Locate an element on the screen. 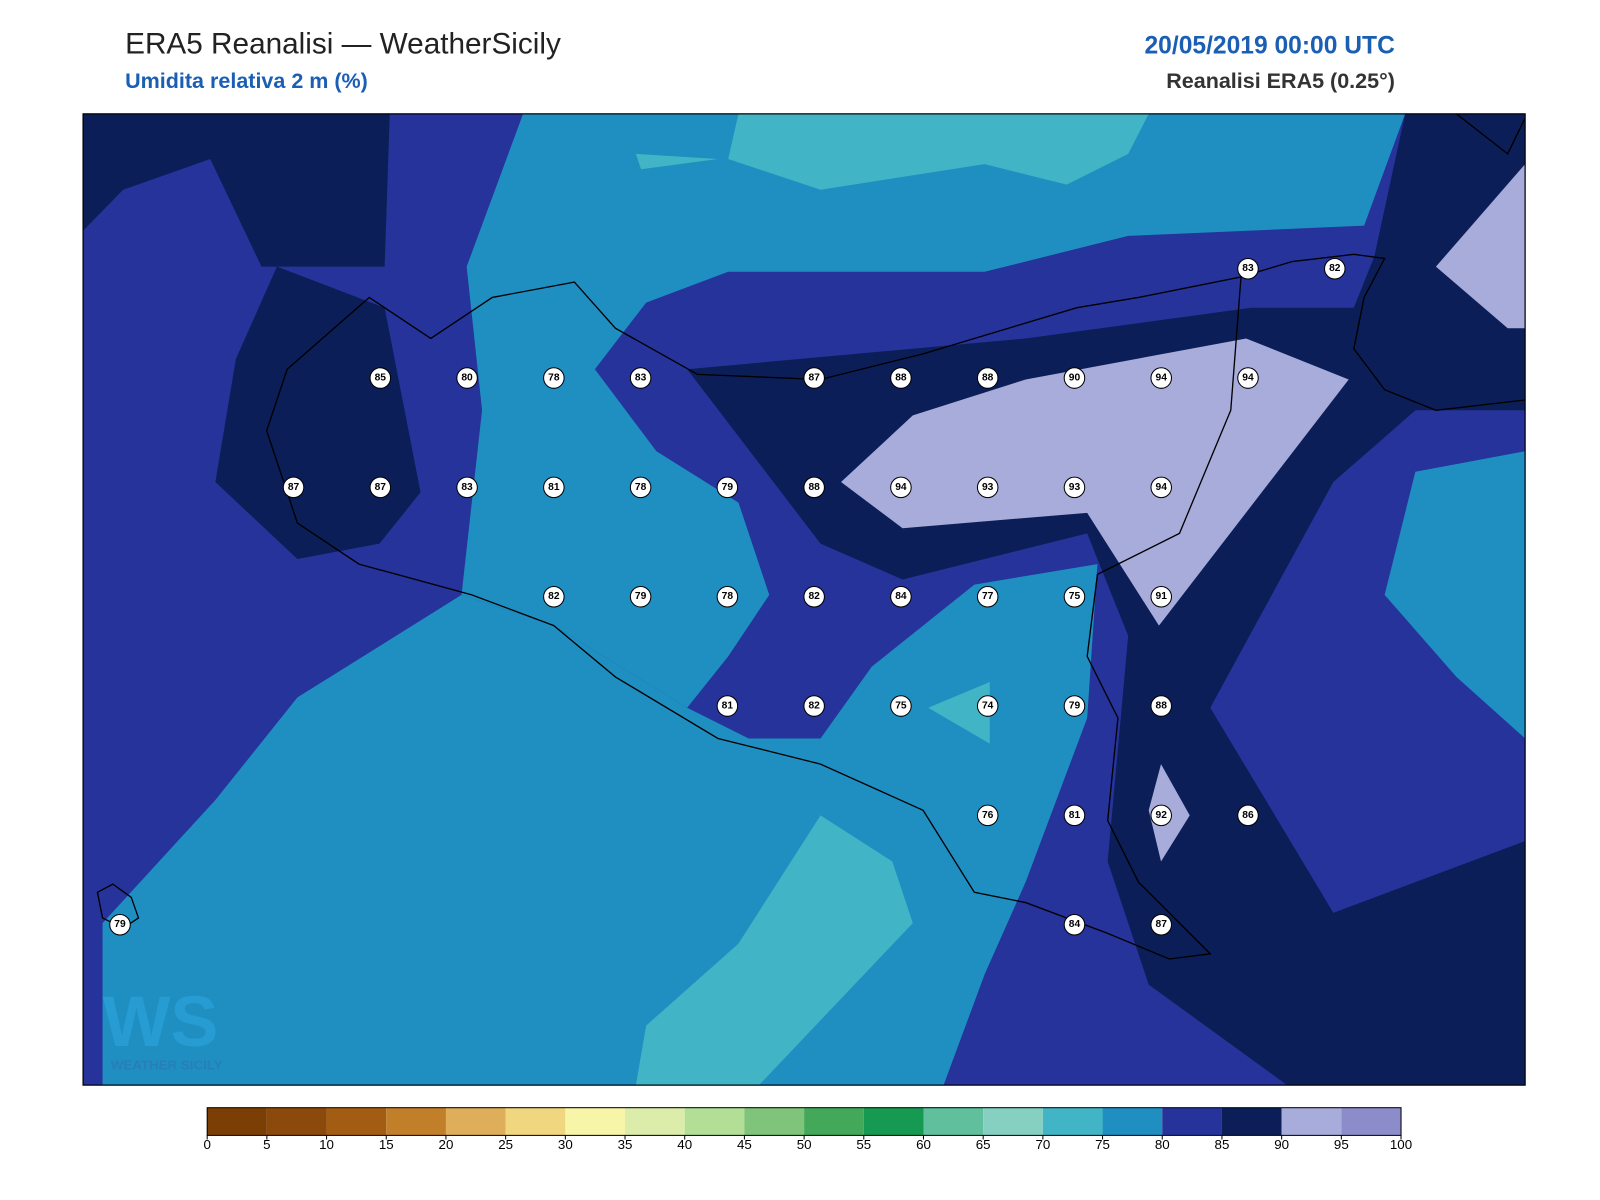 Image resolution: width=1600 pixels, height=1200 pixels. datetime: 20/05/2019 00:00 UTC is located at coordinates (1269, 45).